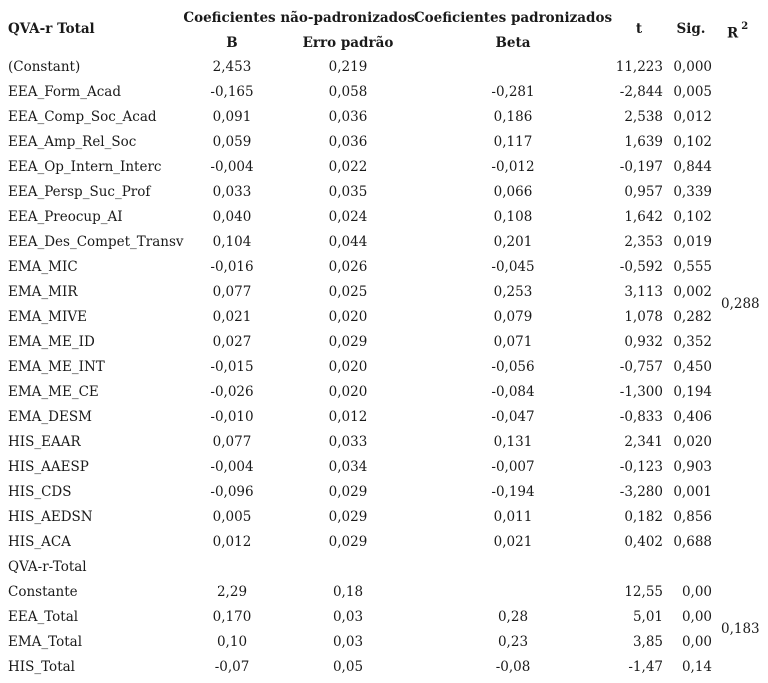  Describe the element at coordinates (513, 18) in the screenshot. I see `group-header-standardized: Coeficientes padronizados` at that location.